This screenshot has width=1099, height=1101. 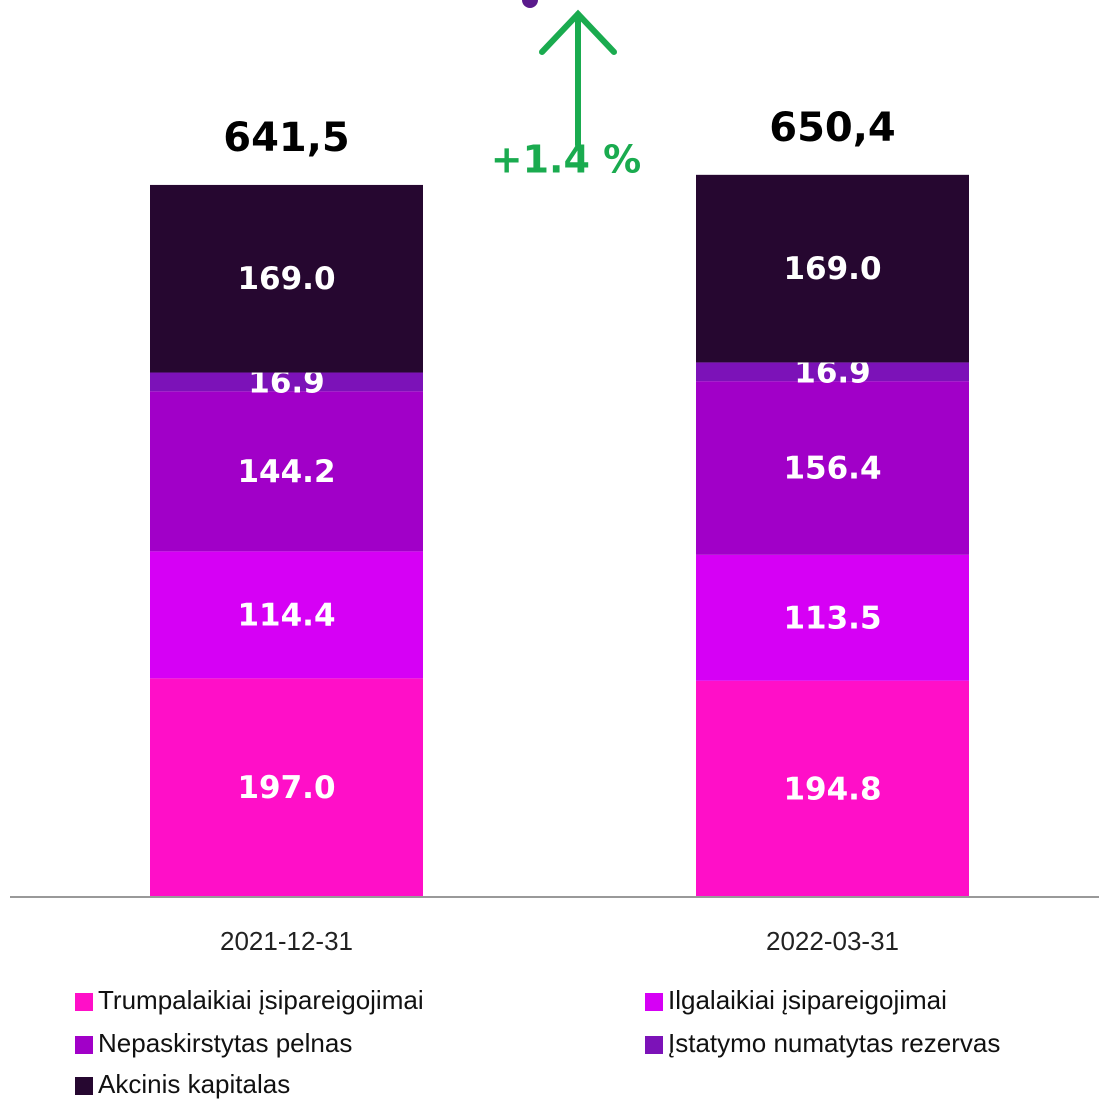 What do you see at coordinates (832, 941) in the screenshot?
I see `x-tick-label: 2022-03-31` at bounding box center [832, 941].